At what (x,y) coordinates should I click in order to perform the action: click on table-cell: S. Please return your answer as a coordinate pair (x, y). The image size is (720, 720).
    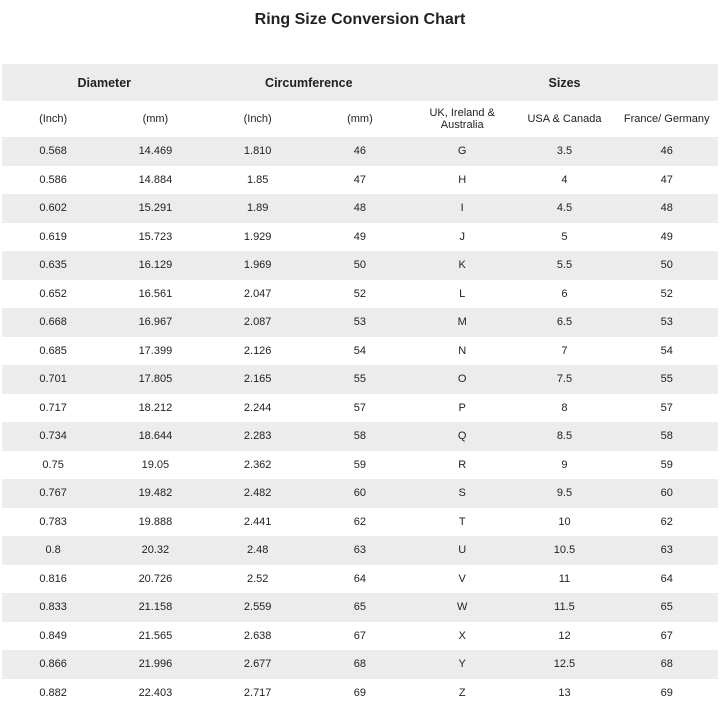
    Looking at the image, I should click on (462, 493).